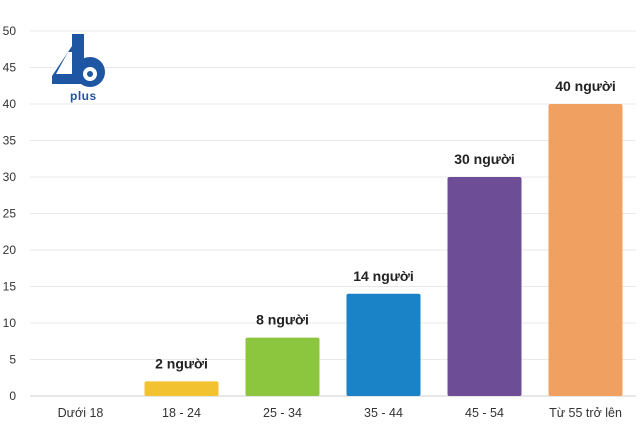 The image size is (640, 427). What do you see at coordinates (10, 31) in the screenshot?
I see `y-tick-label: 50` at bounding box center [10, 31].